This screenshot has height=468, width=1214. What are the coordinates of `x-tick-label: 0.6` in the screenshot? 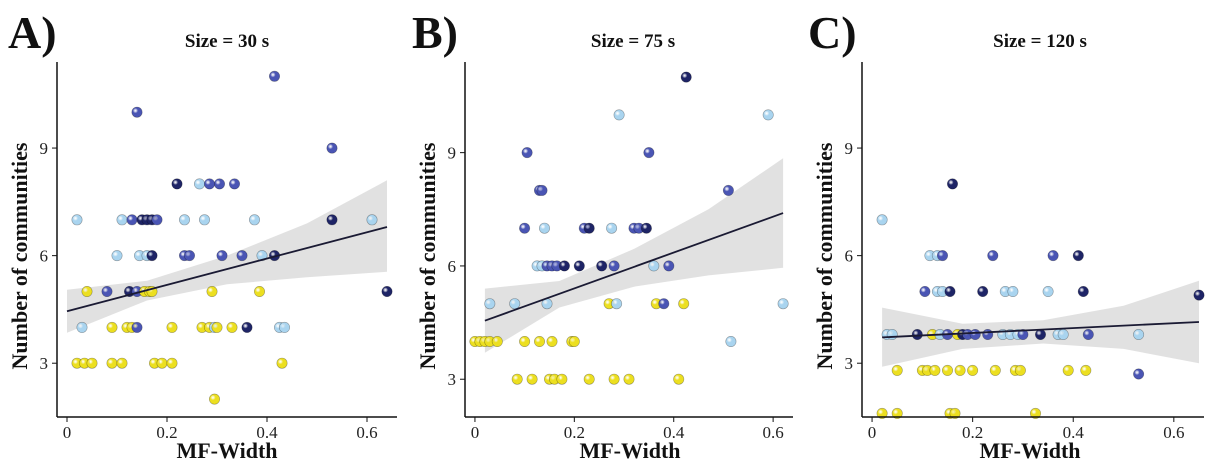 It's located at (366, 432).